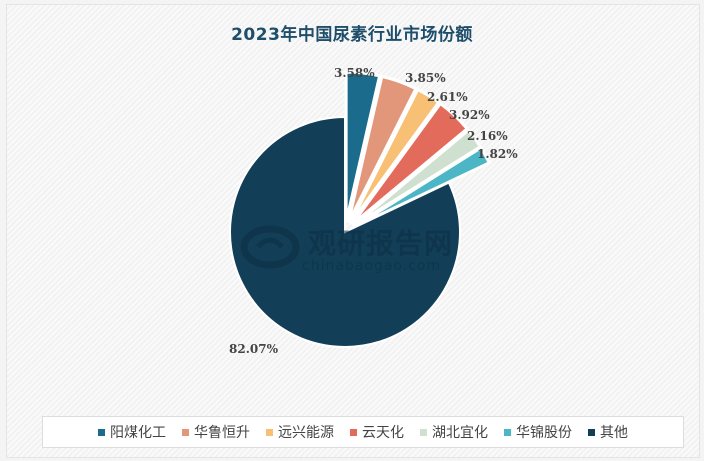 This screenshot has width=704, height=461. I want to click on watermark-cn: 观研报告网, so click(381, 243).